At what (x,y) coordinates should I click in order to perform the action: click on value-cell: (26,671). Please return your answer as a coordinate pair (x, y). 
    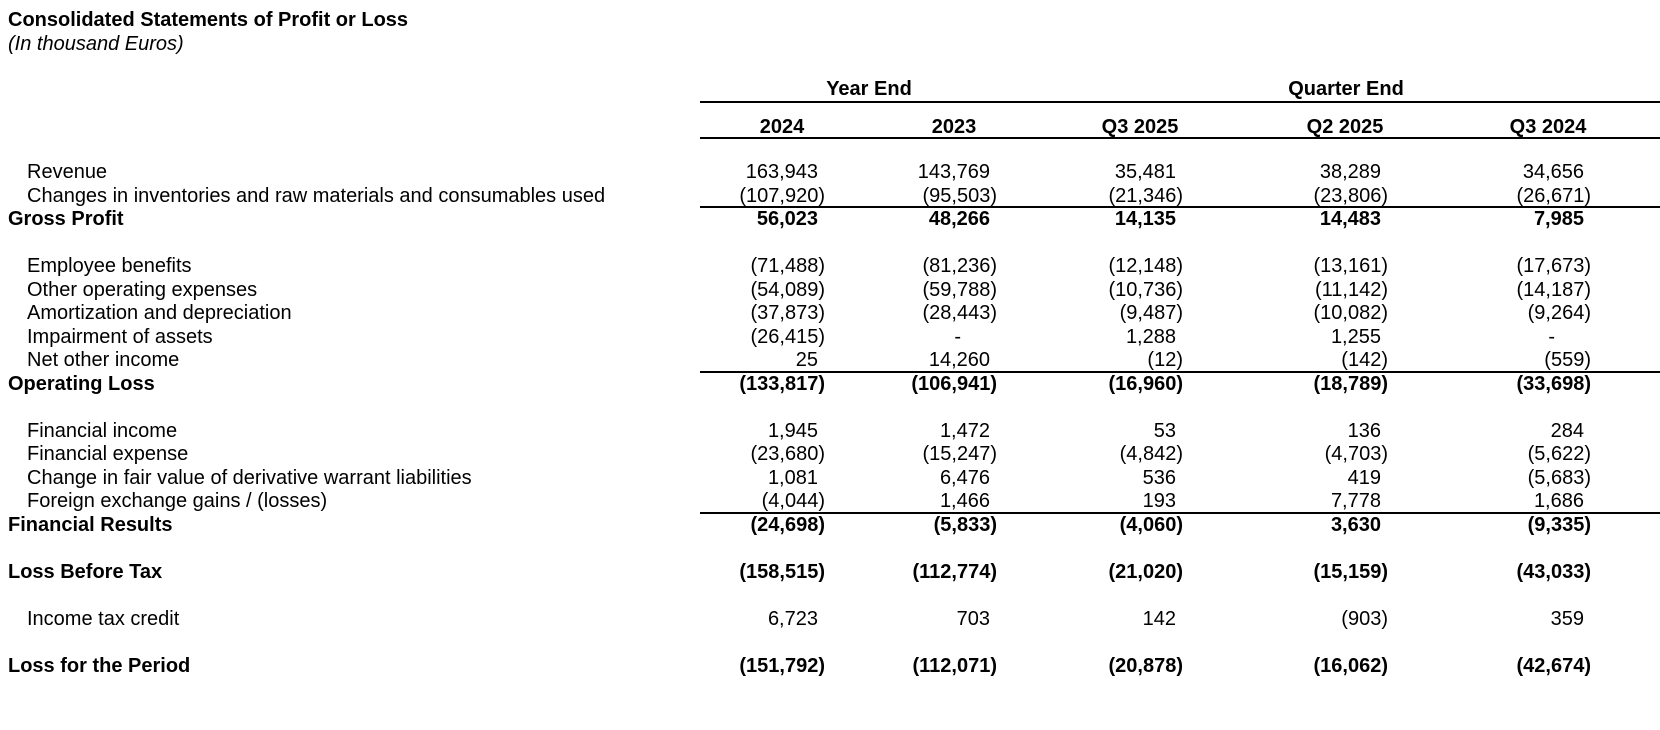
    Looking at the image, I should click on (1554, 195).